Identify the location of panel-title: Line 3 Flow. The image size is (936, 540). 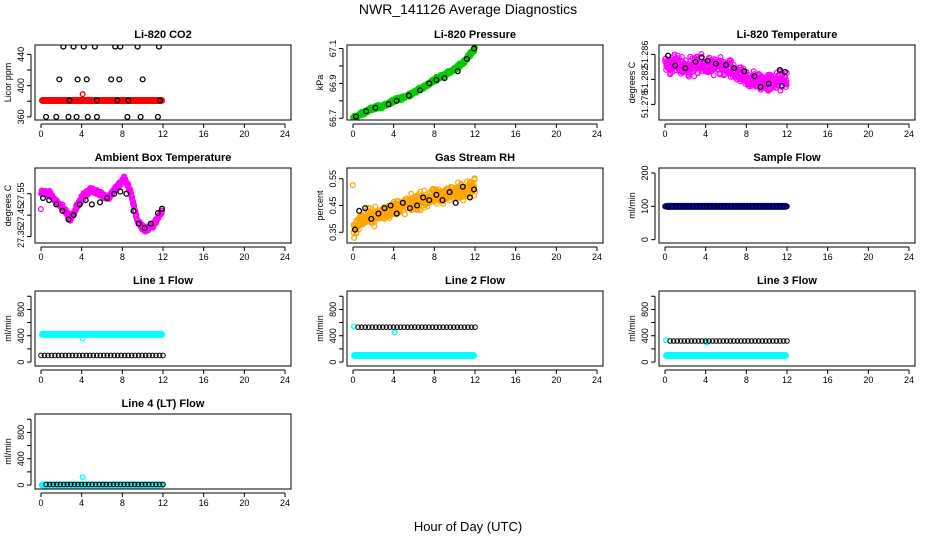
(787, 281).